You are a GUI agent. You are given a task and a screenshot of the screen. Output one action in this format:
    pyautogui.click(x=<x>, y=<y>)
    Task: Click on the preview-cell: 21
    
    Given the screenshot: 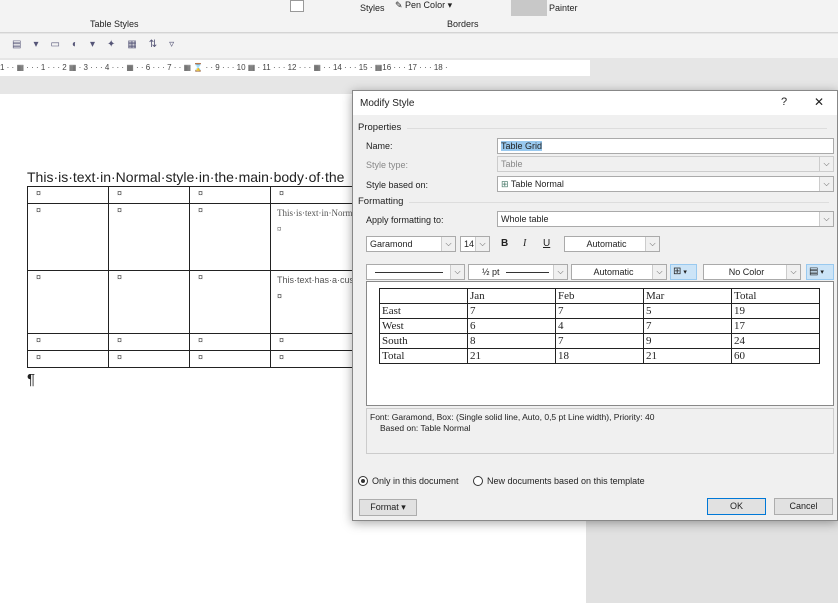 What is the action you would take?
    pyautogui.click(x=687, y=356)
    